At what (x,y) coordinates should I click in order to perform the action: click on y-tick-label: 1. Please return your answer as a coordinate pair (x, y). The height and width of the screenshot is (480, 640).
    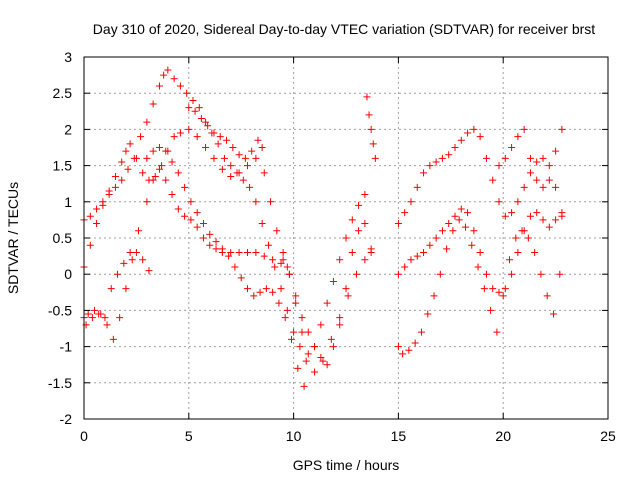
    Looking at the image, I should click on (68, 202).